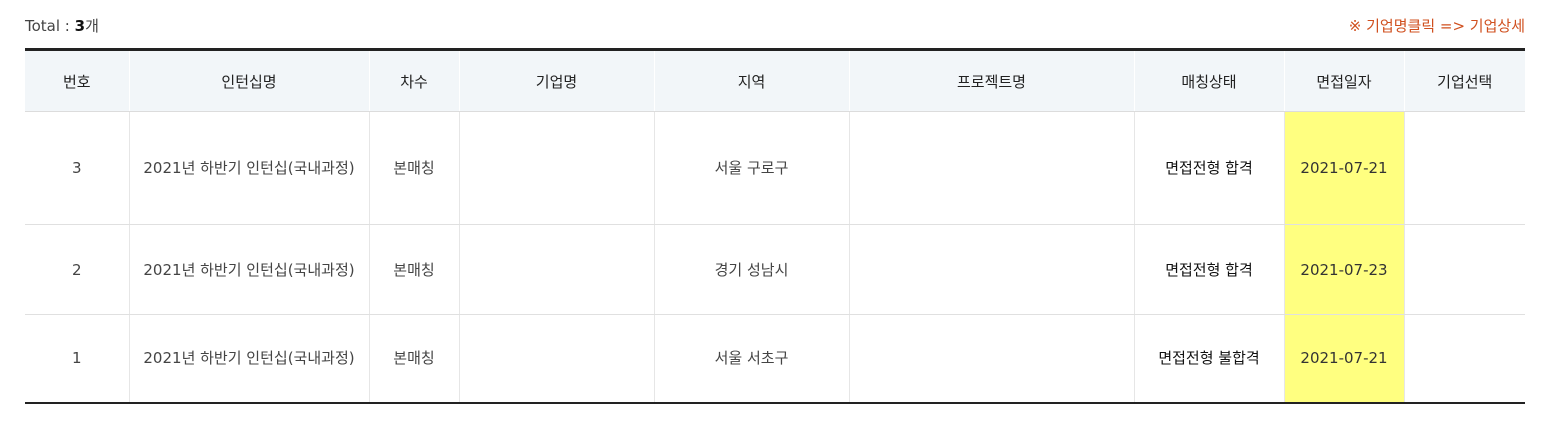 Image resolution: width=1558 pixels, height=446 pixels. I want to click on header-region: 지역, so click(752, 80).